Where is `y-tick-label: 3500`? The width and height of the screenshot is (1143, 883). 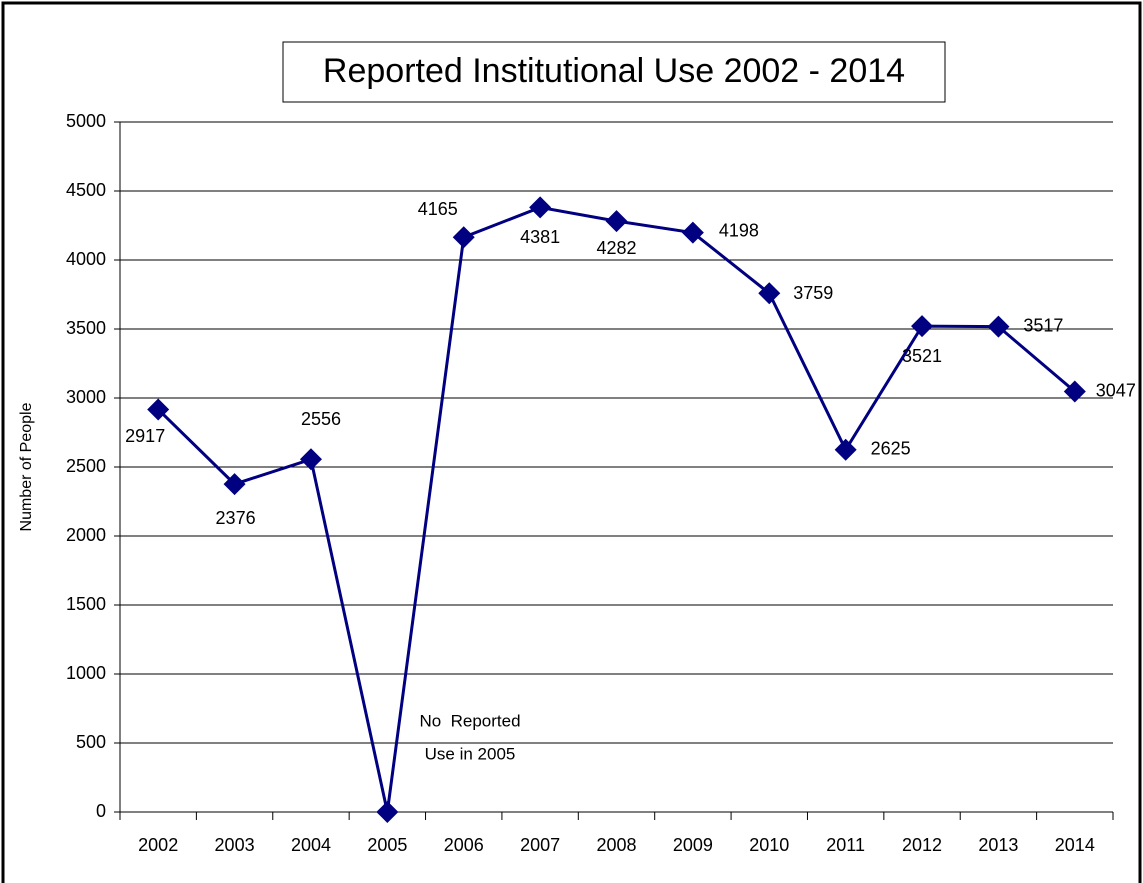 y-tick-label: 3500 is located at coordinates (86, 328).